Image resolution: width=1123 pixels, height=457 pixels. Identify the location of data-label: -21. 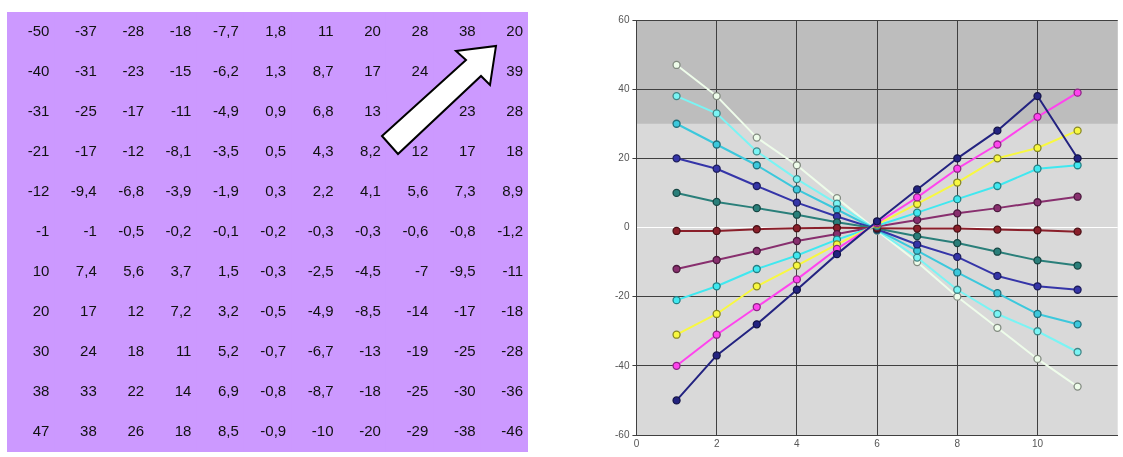
(38, 151).